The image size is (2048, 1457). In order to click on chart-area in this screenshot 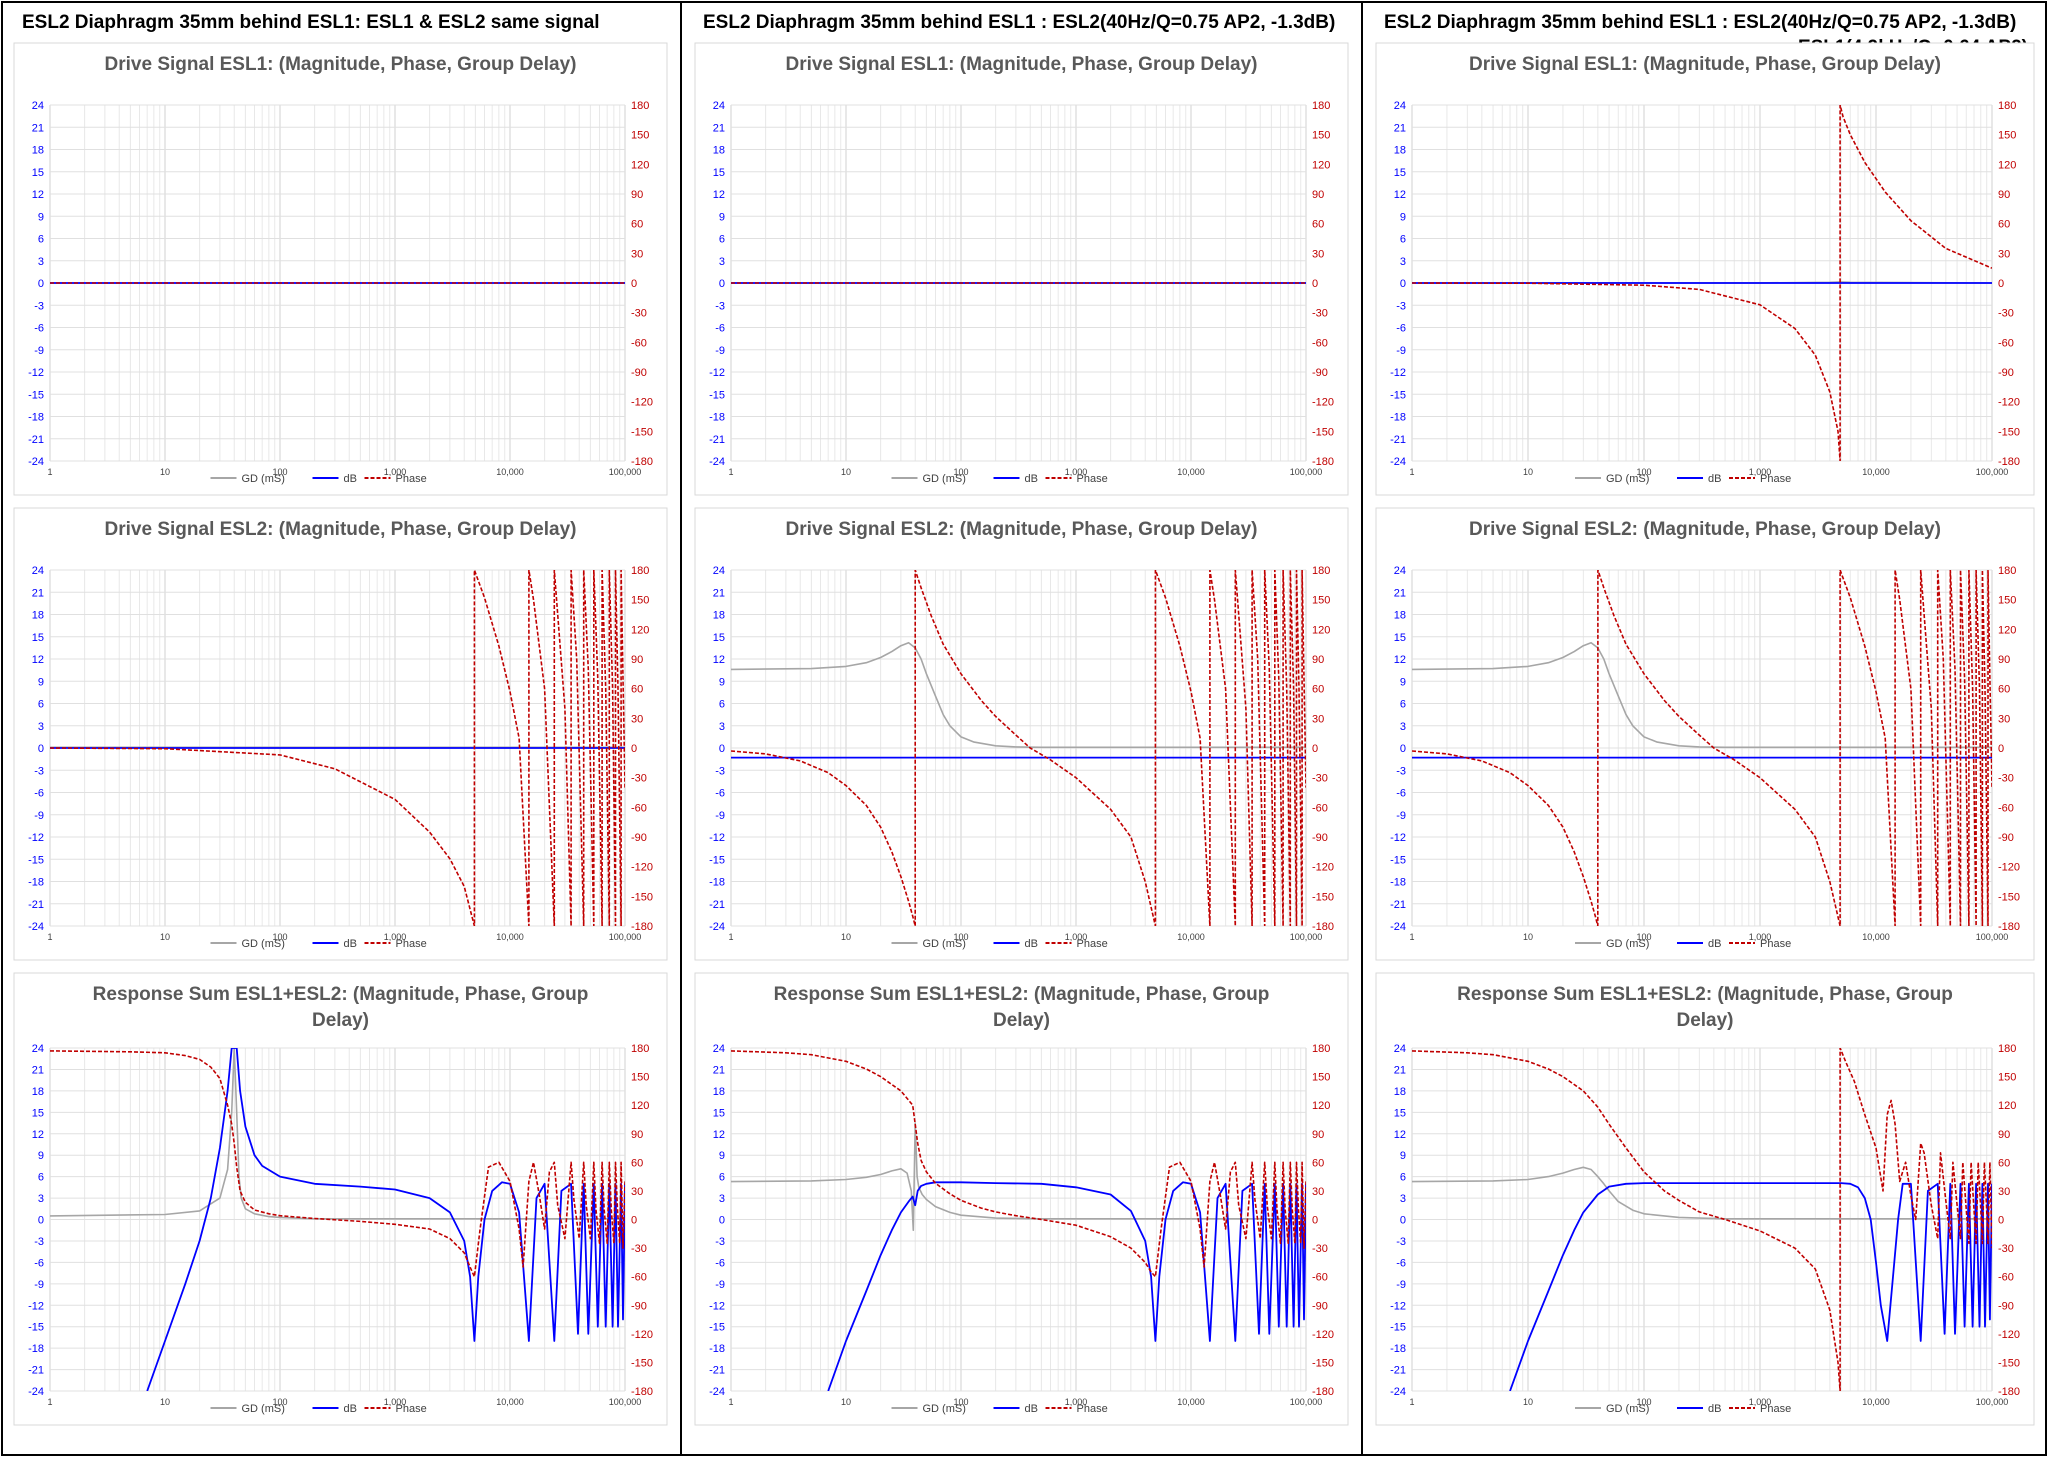, I will do `click(1705, 269)`.